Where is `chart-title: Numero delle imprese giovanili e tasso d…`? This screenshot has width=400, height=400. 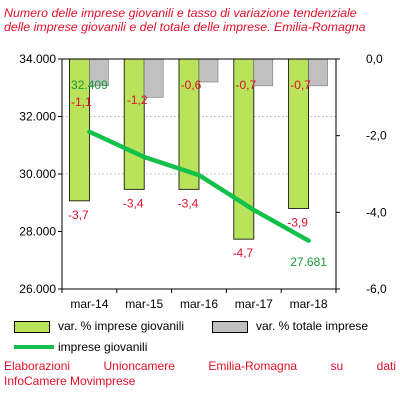 chart-title: Numero delle imprese giovanili e tasso d… is located at coordinates (200, 20).